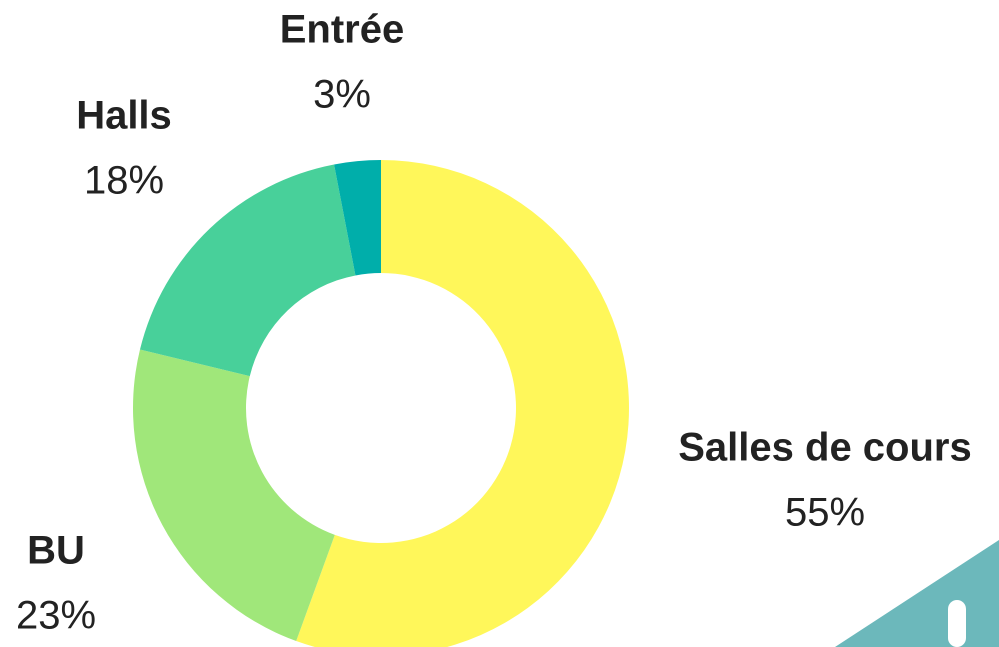  Describe the element at coordinates (342, 30) in the screenshot. I see `slice-name: Entrée` at that location.